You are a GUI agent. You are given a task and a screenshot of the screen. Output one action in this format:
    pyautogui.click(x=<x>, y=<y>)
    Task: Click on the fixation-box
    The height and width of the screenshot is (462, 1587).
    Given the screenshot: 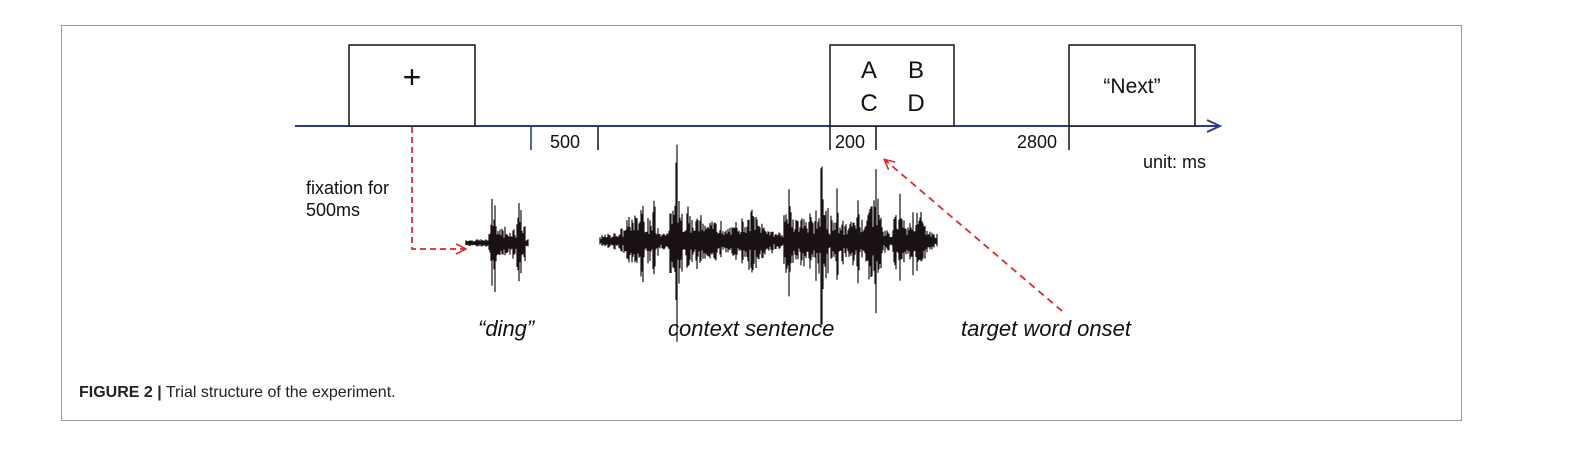 What is the action you would take?
    pyautogui.click(x=412, y=85)
    